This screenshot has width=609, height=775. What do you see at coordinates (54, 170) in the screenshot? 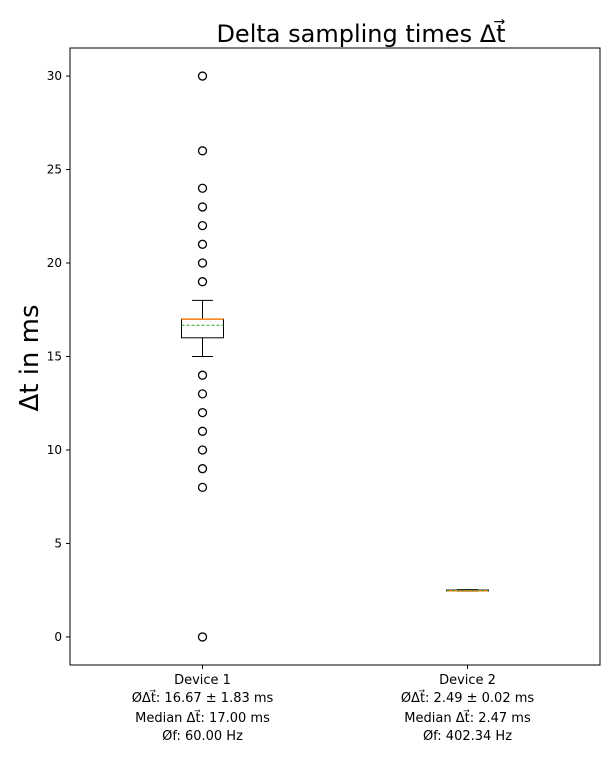
I see `y-tick-label: 25` at bounding box center [54, 170].